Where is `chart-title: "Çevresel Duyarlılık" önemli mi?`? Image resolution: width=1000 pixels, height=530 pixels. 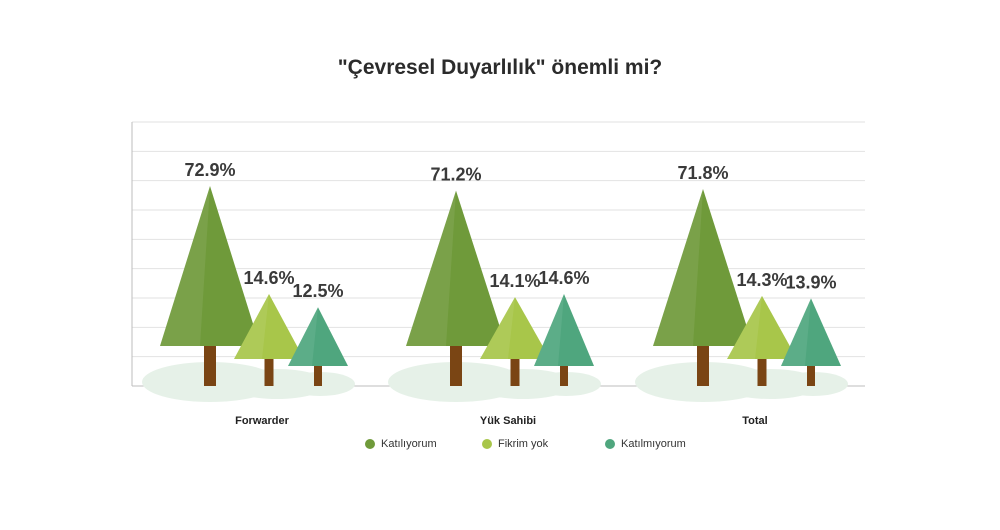
chart-title: "Çevresel Duyarlılık" önemli mi? is located at coordinates (500, 67).